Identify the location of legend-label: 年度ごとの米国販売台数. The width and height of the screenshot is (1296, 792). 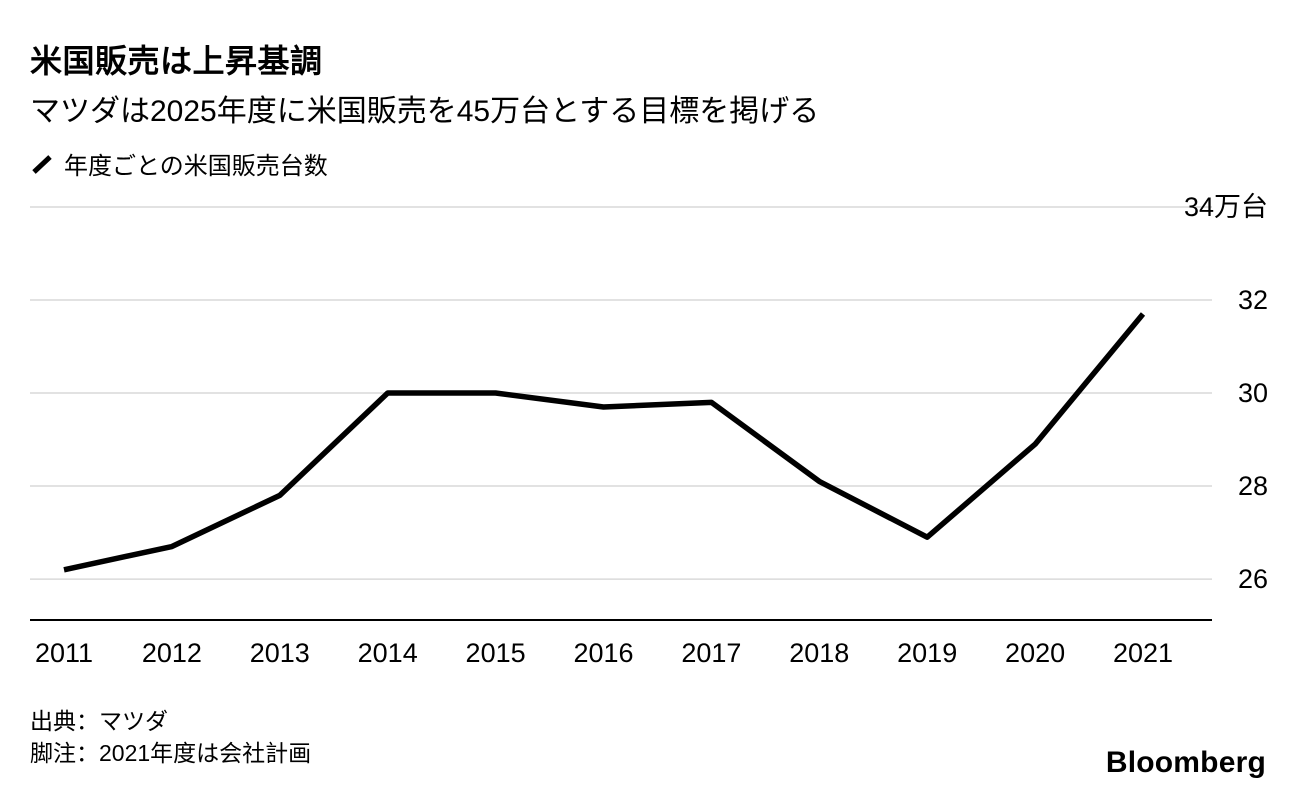
(196, 166).